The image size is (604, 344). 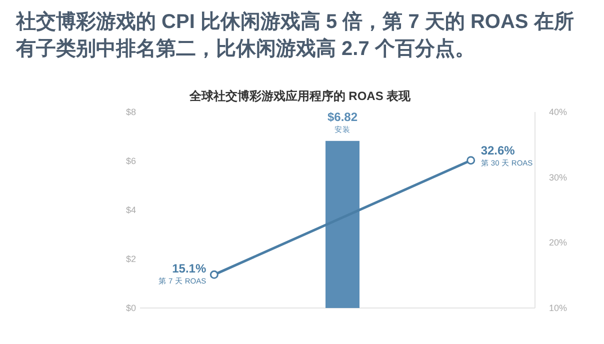 I want to click on y-tick-label: $8, so click(x=131, y=112).